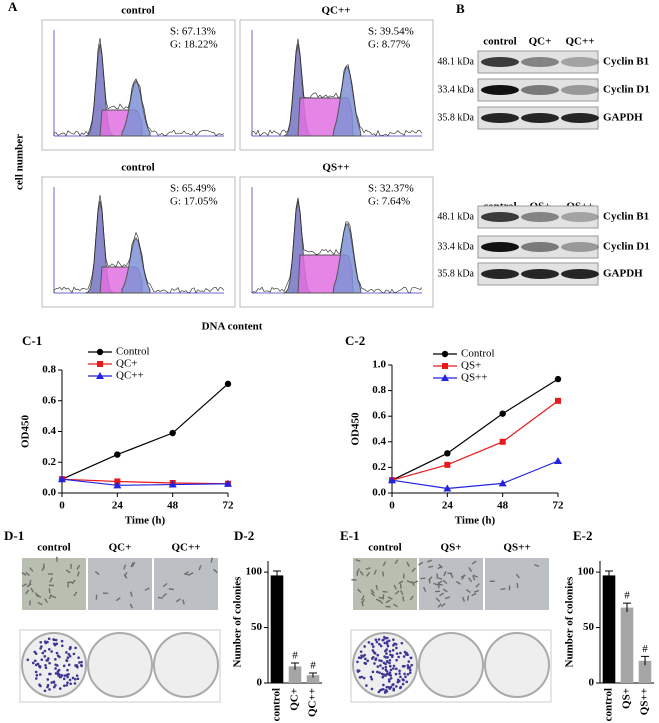  Describe the element at coordinates (516, 548) in the screenshot. I see `column-label: QS++` at that location.